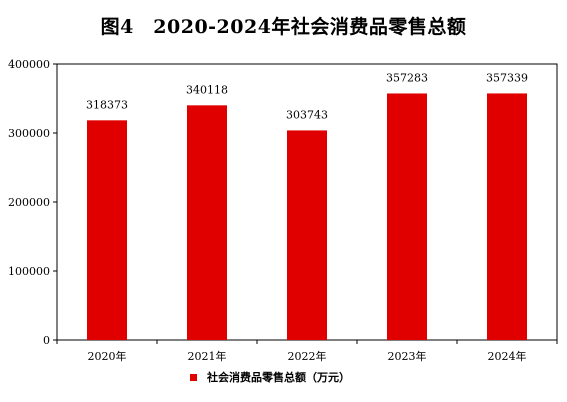 Image resolution: width=567 pixels, height=402 pixels. I want to click on data-label: 357283, so click(407, 77).